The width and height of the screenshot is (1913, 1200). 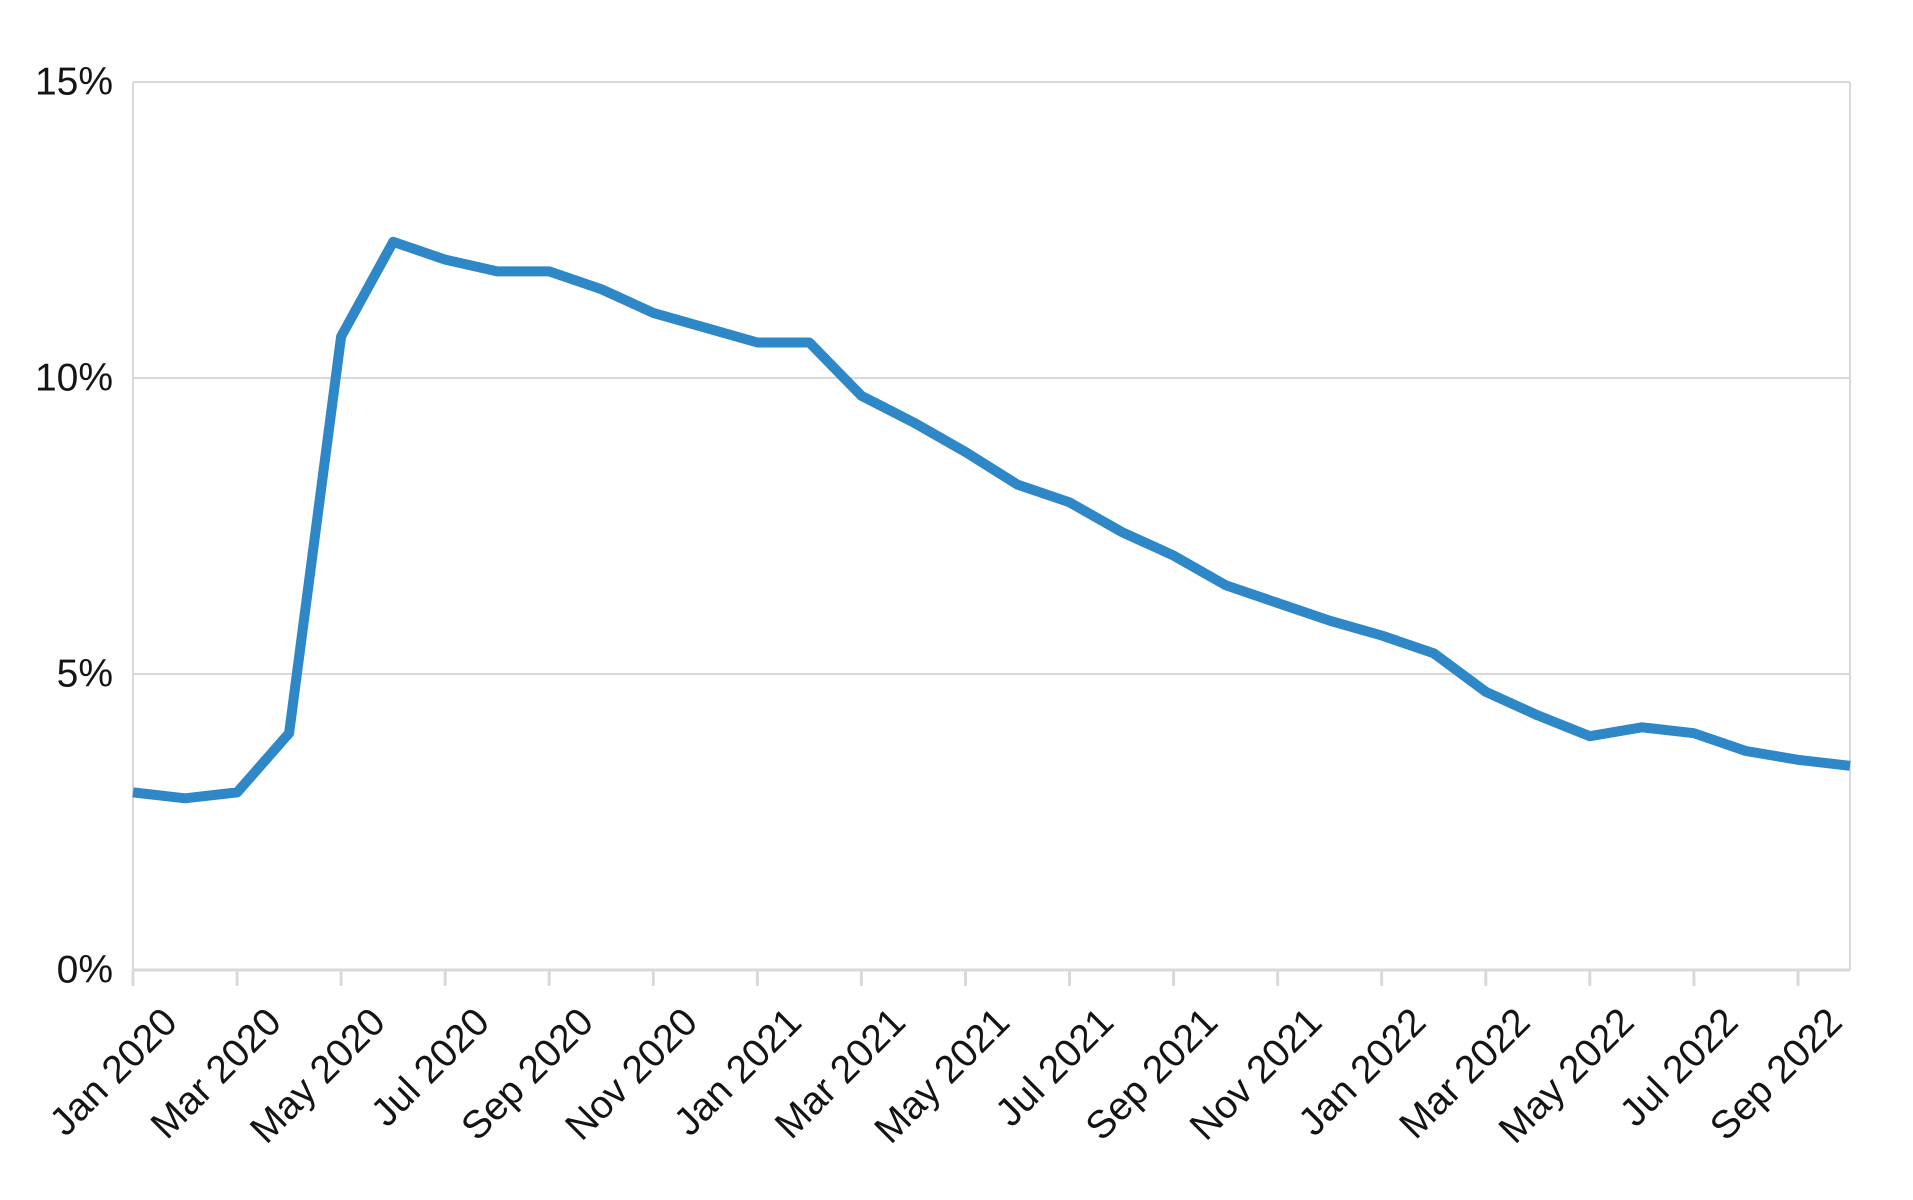 I want to click on y-tick-label: 5%, so click(x=85, y=674).